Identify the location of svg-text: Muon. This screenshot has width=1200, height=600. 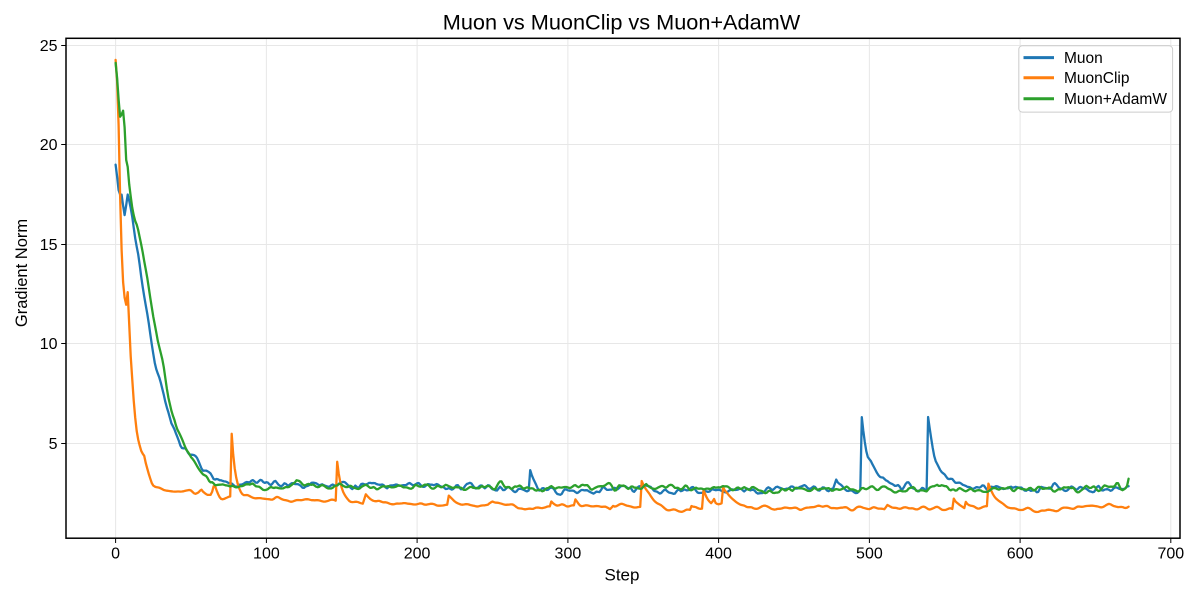
(1083, 58).